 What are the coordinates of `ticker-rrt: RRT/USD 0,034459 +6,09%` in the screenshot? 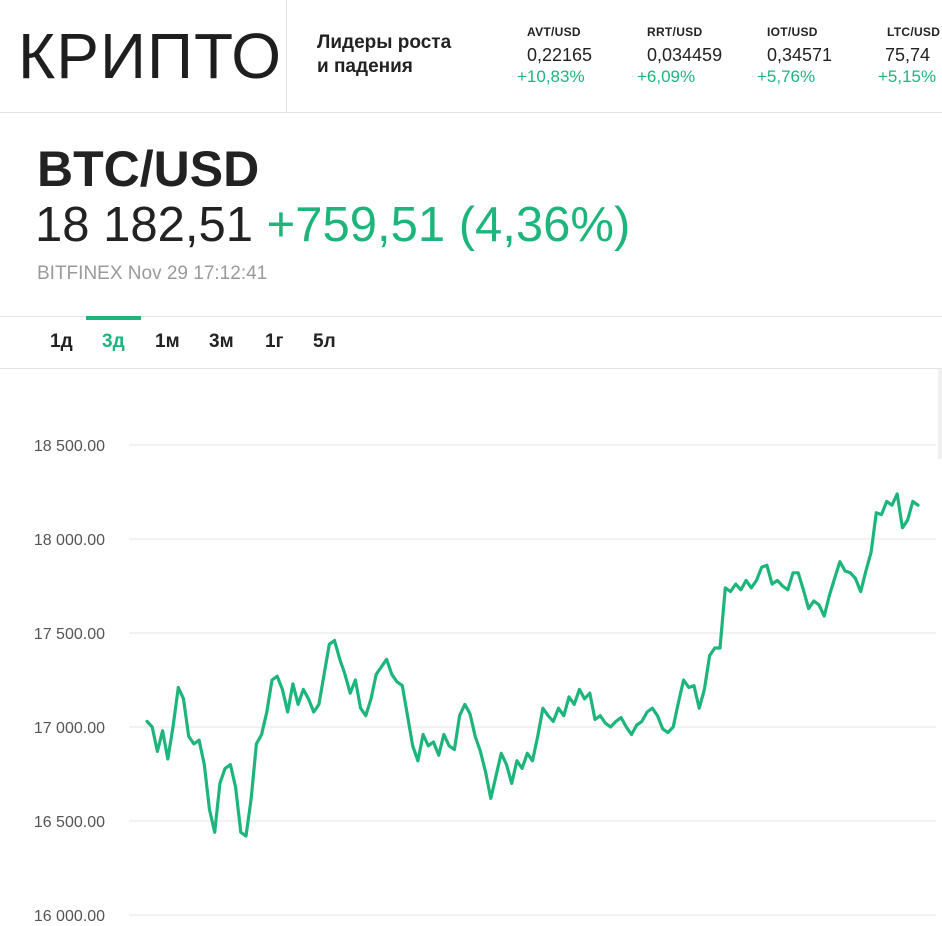 It's located at (679, 56).